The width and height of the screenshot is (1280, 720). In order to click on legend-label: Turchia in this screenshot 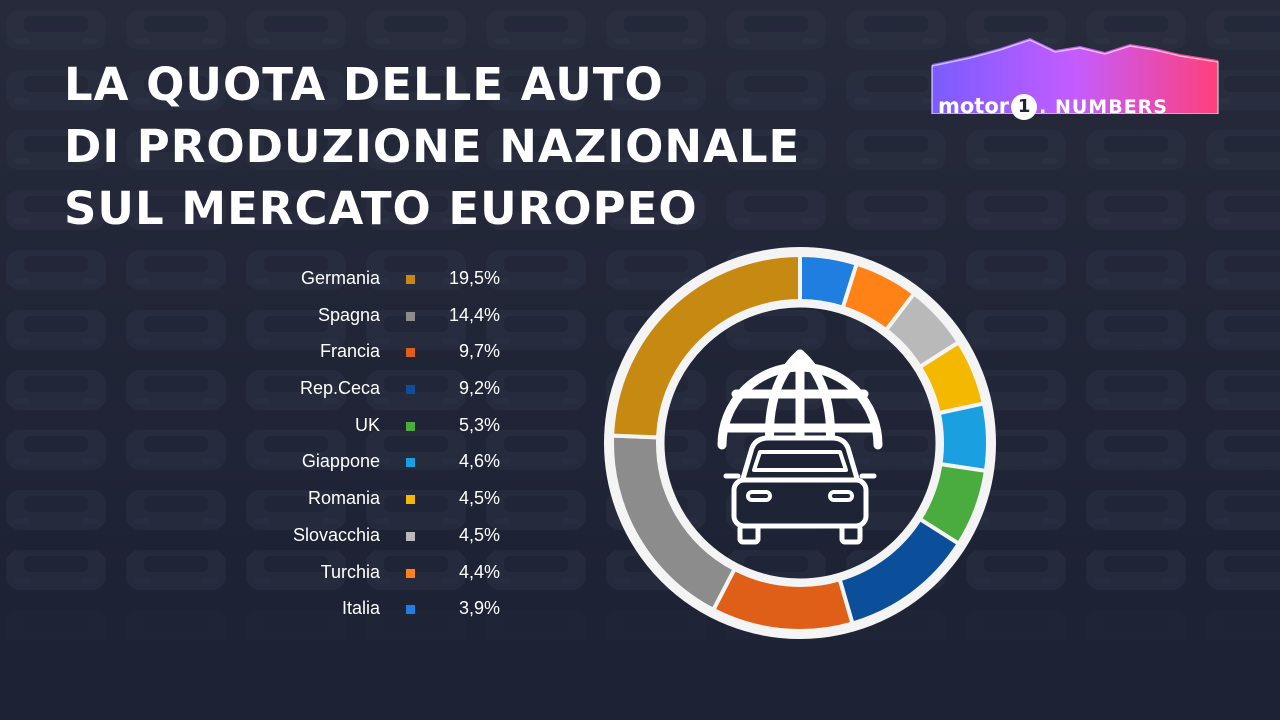, I will do `click(350, 571)`.